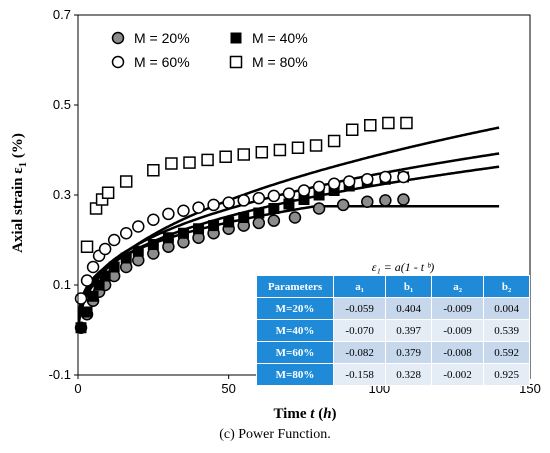 The height and width of the screenshot is (453, 550). What do you see at coordinates (393, 352) in the screenshot?
I see `table-row: M=60% -0.082 0.379 -0.008 0.592` at bounding box center [393, 352].